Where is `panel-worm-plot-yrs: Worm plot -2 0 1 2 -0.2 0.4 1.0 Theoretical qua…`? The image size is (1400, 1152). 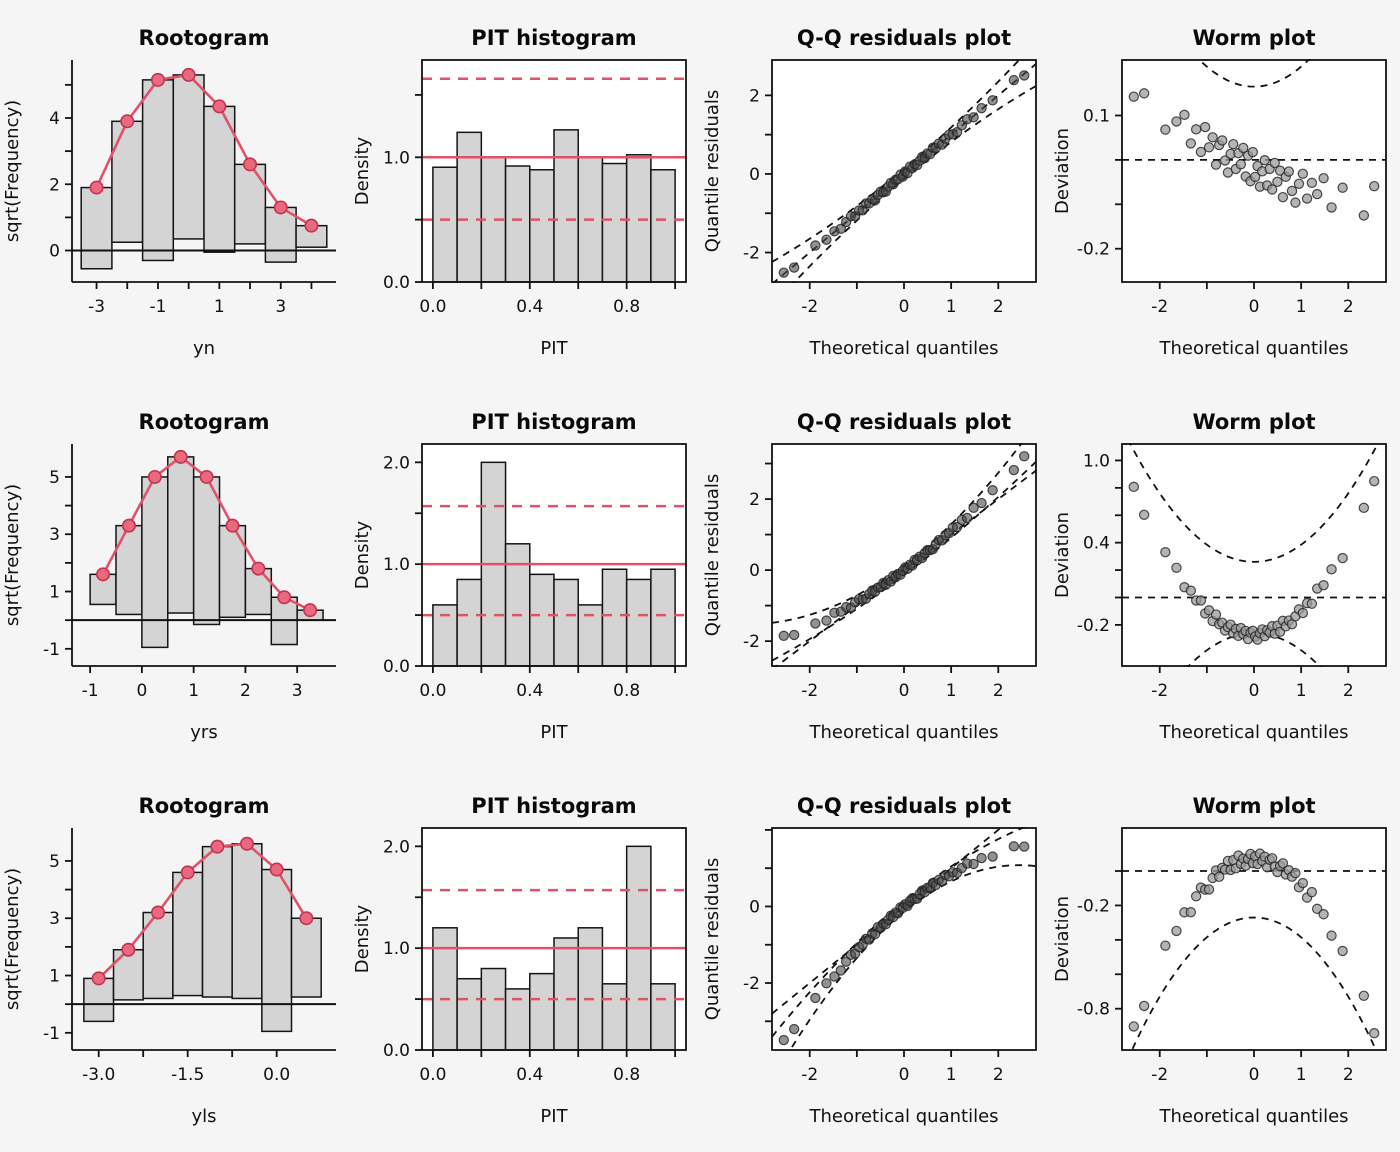
panel-worm-plot-yrs: Worm plot -2 0 1 2 -0.2 0.4 1.0 Theoretical qua… is located at coordinates (1225, 576).